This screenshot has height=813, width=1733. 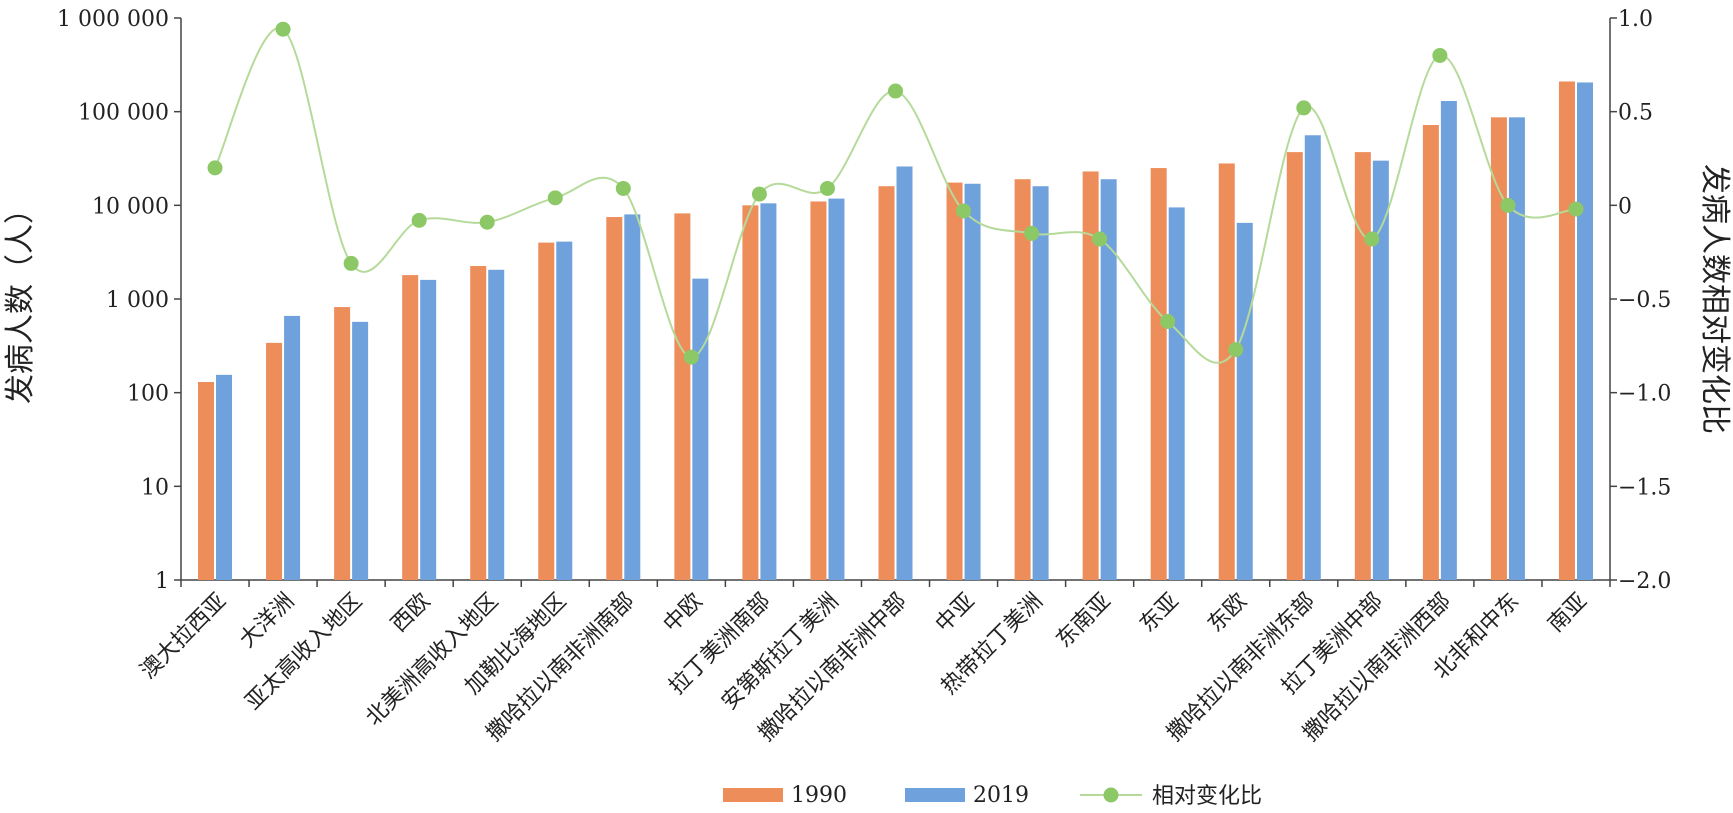 I want to click on y-right-tick-label: −0.5, so click(x=1644, y=300).